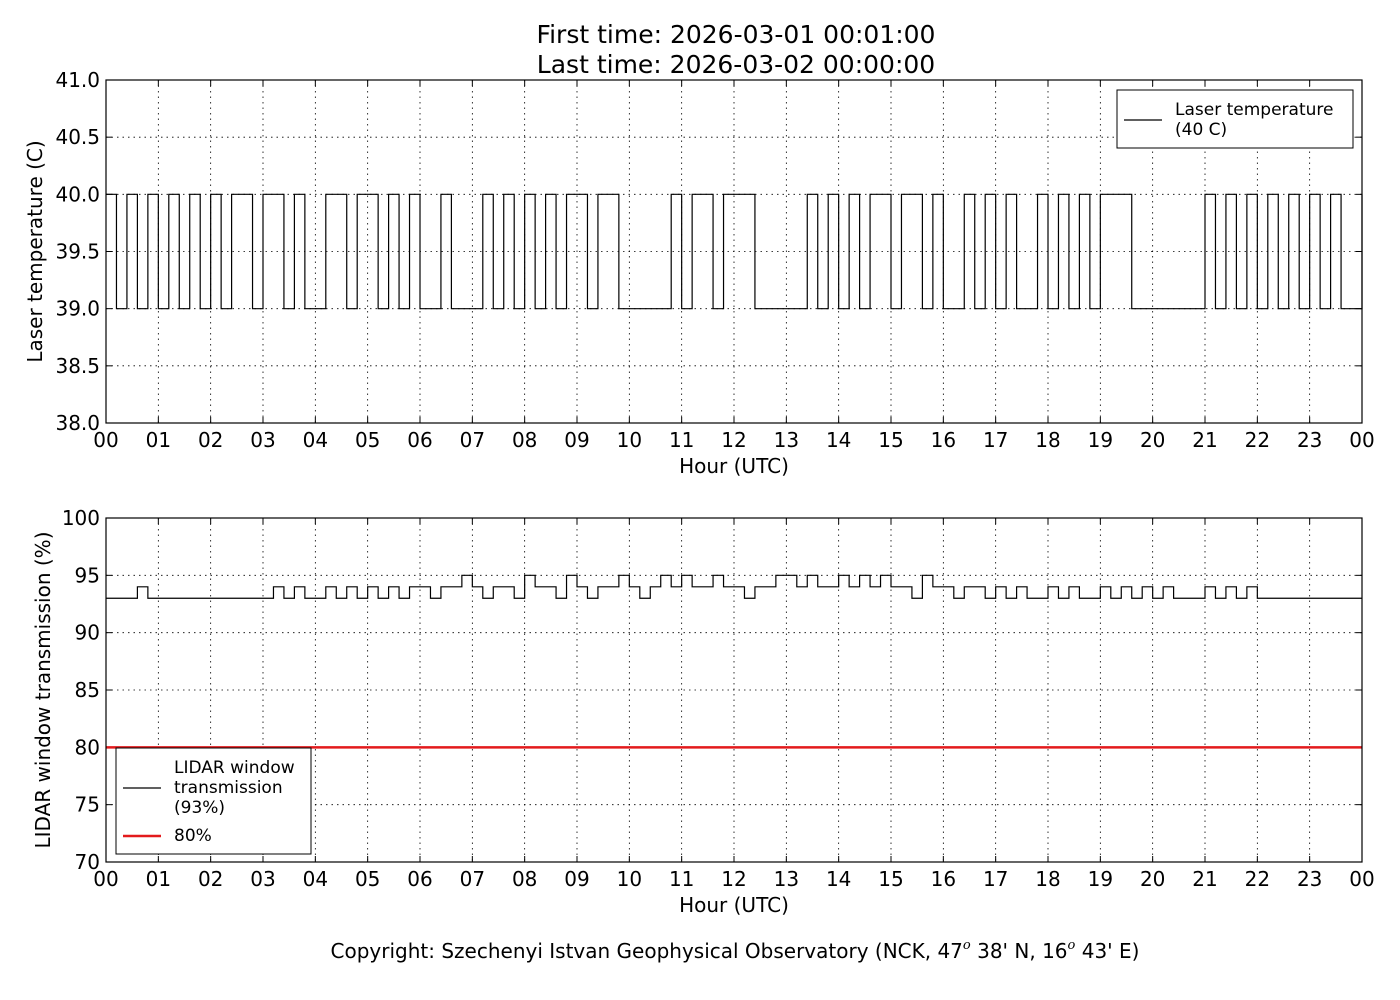 The width and height of the screenshot is (1400, 1000). Describe the element at coordinates (87, 575) in the screenshot. I see `y-tick-label: 95` at that location.